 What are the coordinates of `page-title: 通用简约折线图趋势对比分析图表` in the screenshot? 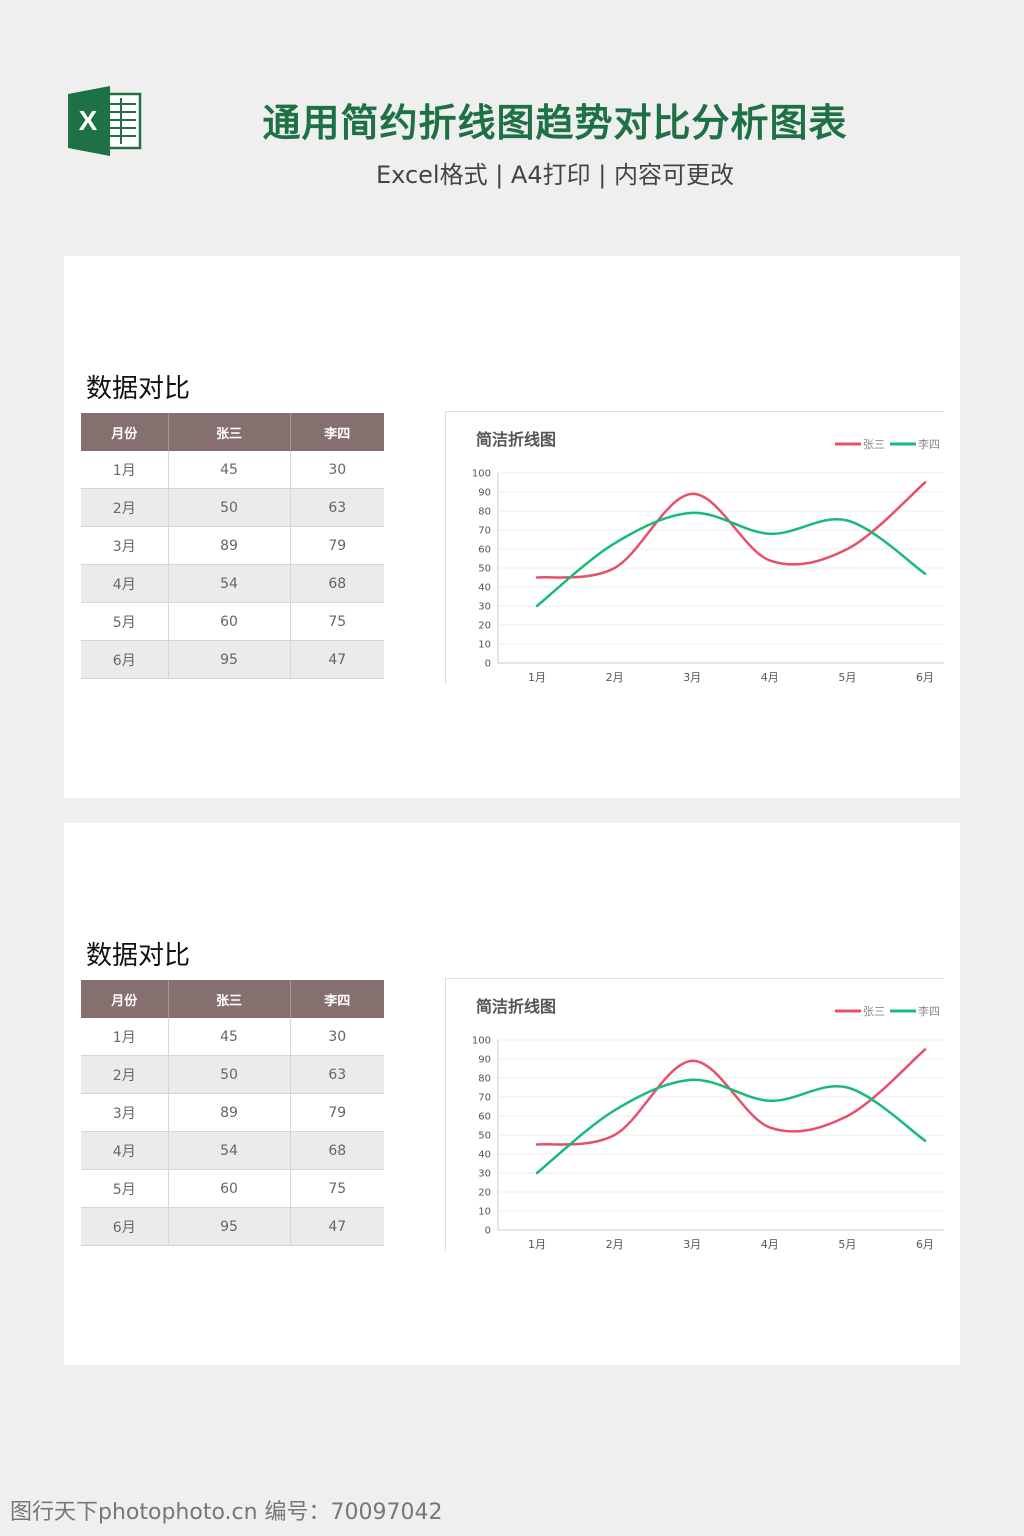 It's located at (555, 123).